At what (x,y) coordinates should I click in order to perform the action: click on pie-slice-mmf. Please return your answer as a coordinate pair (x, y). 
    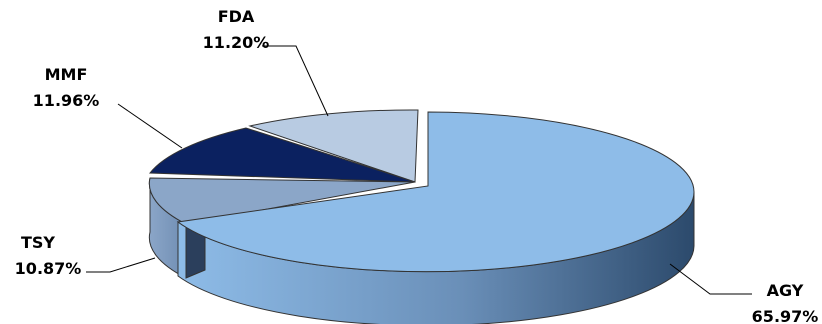
    Looking at the image, I should click on (282, 155).